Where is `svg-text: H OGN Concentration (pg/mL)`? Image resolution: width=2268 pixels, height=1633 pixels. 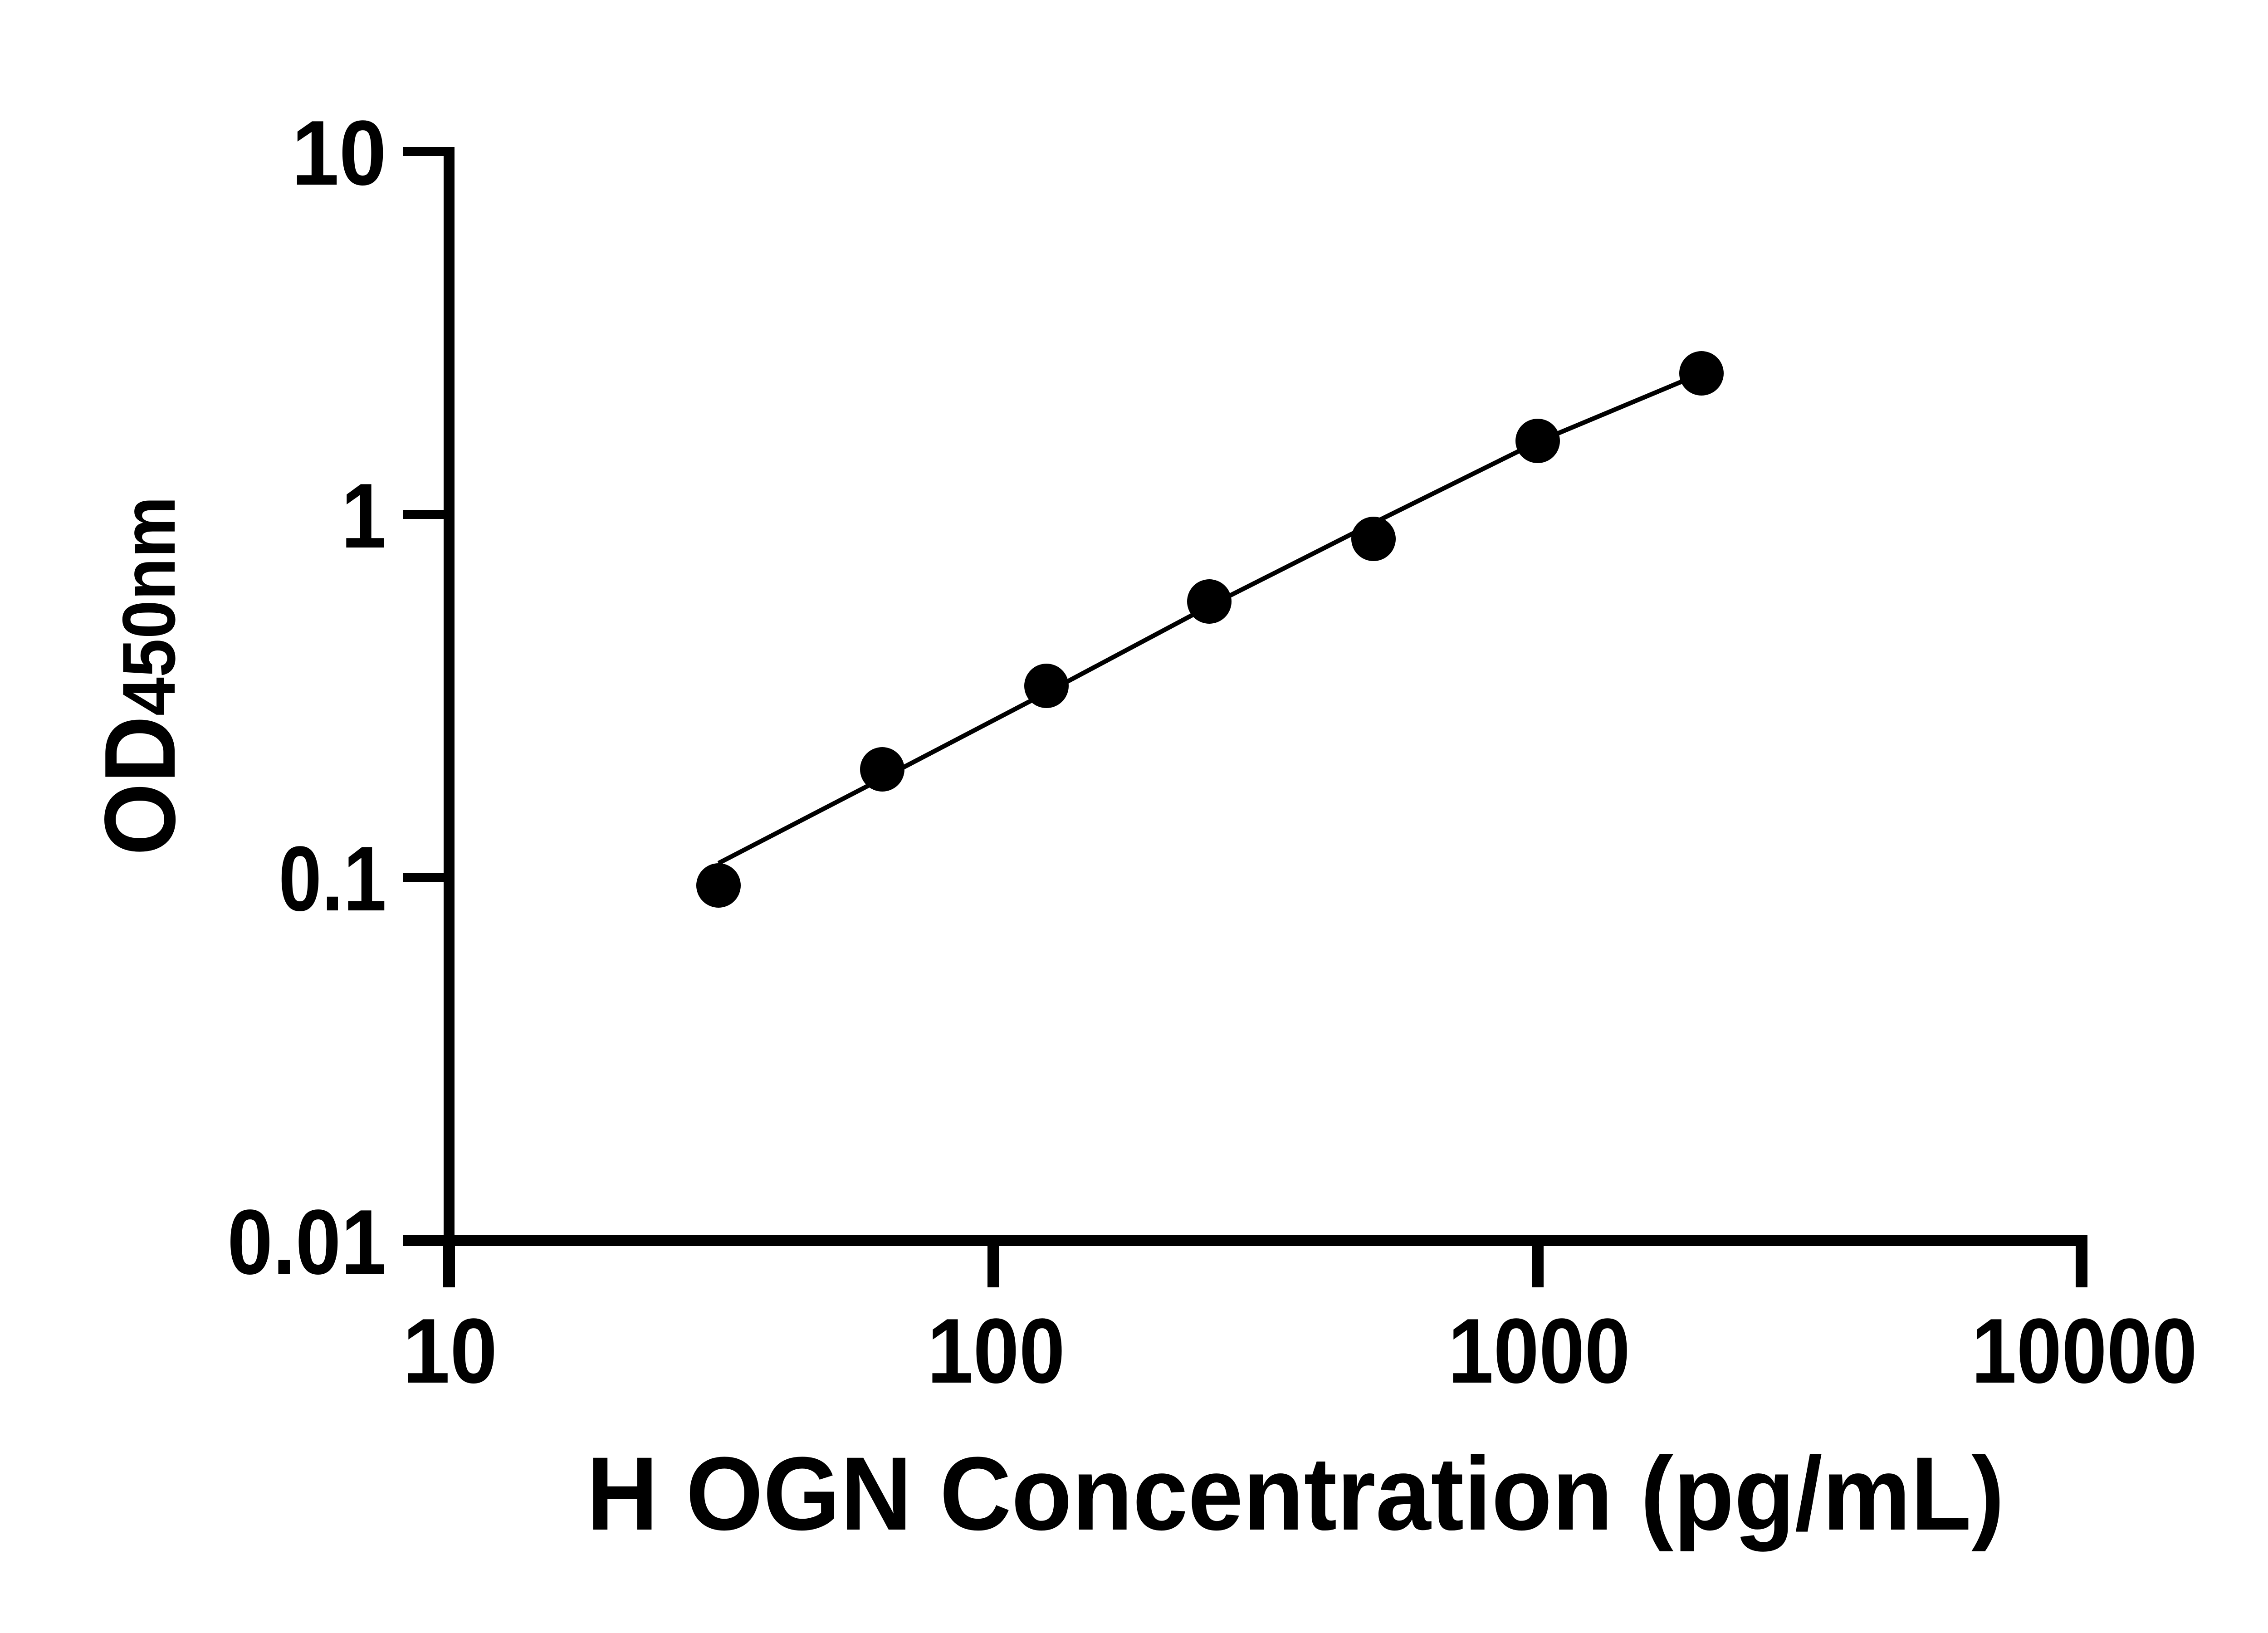 svg-text: H OGN Concentration (pg/mL) is located at coordinates (1296, 1493).